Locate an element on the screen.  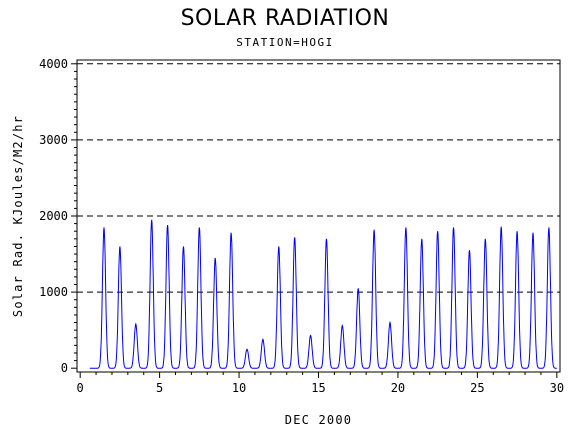
x-tick-label: 20 is located at coordinates (398, 388).